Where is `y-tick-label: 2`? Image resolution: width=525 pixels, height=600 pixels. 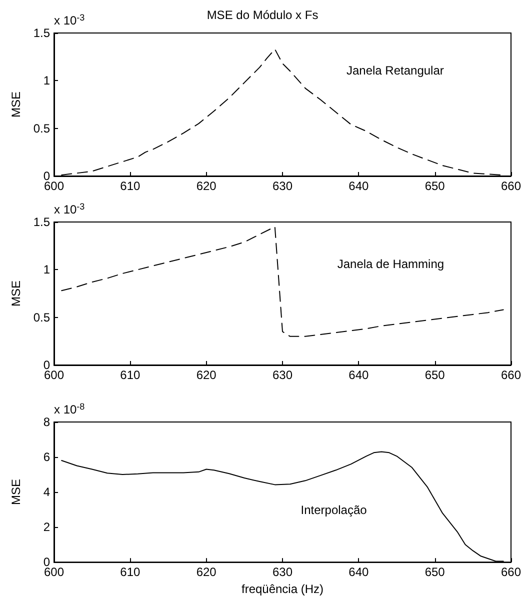 y-tick-label: 2 is located at coordinates (46, 527).